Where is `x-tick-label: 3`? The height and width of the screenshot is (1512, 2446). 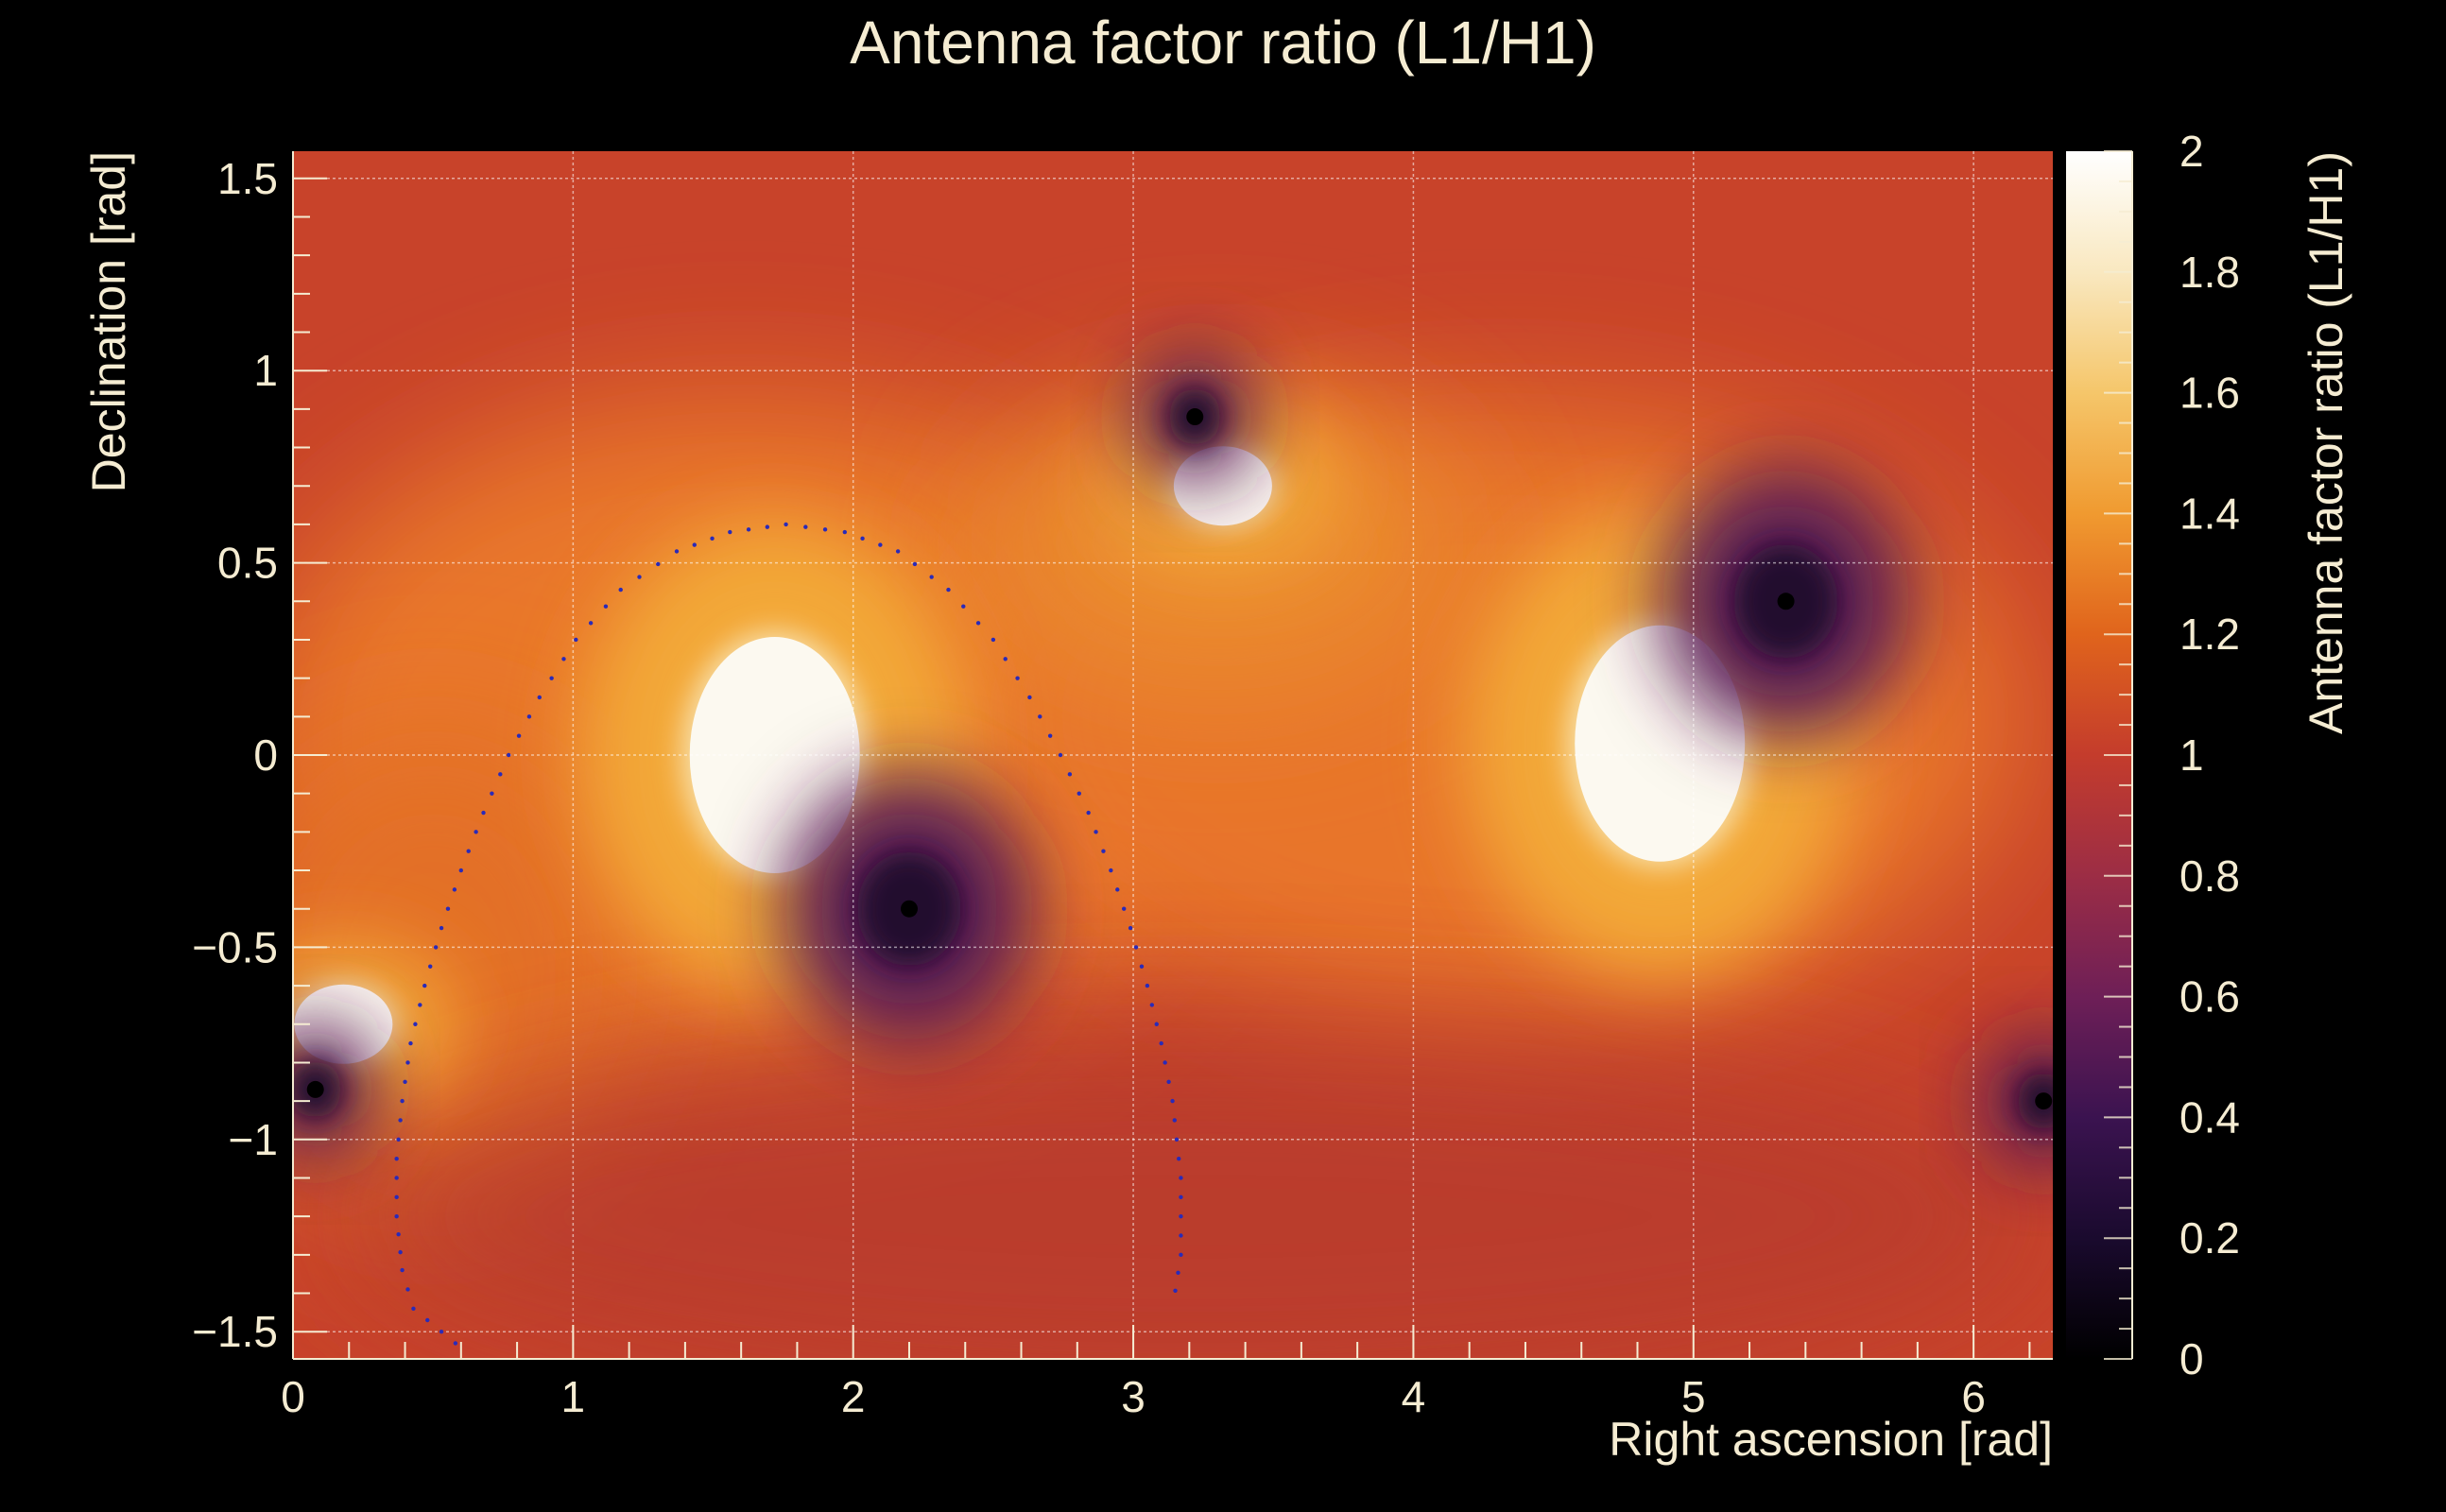 x-tick-label: 3 is located at coordinates (1133, 1396).